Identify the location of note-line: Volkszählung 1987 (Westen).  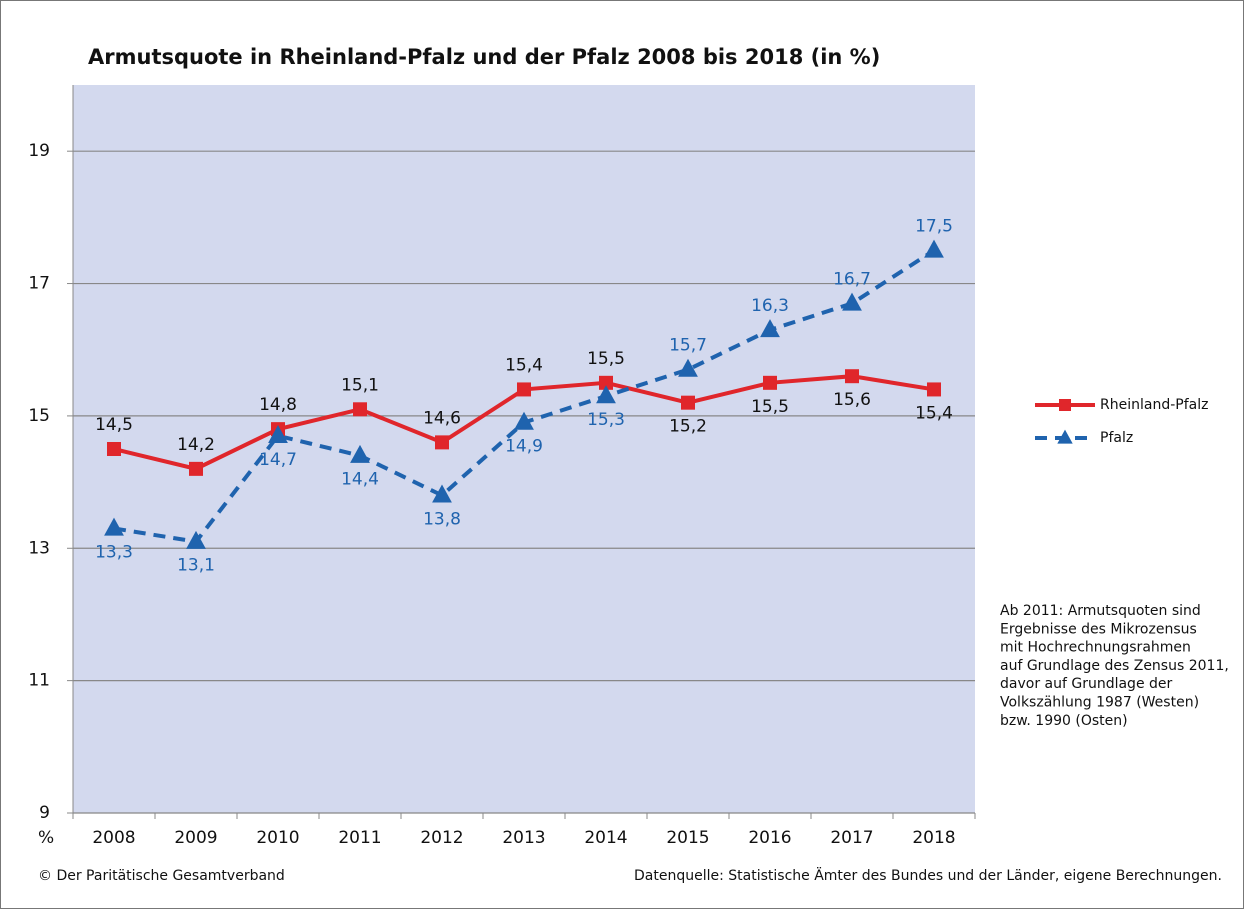
(1099, 703).